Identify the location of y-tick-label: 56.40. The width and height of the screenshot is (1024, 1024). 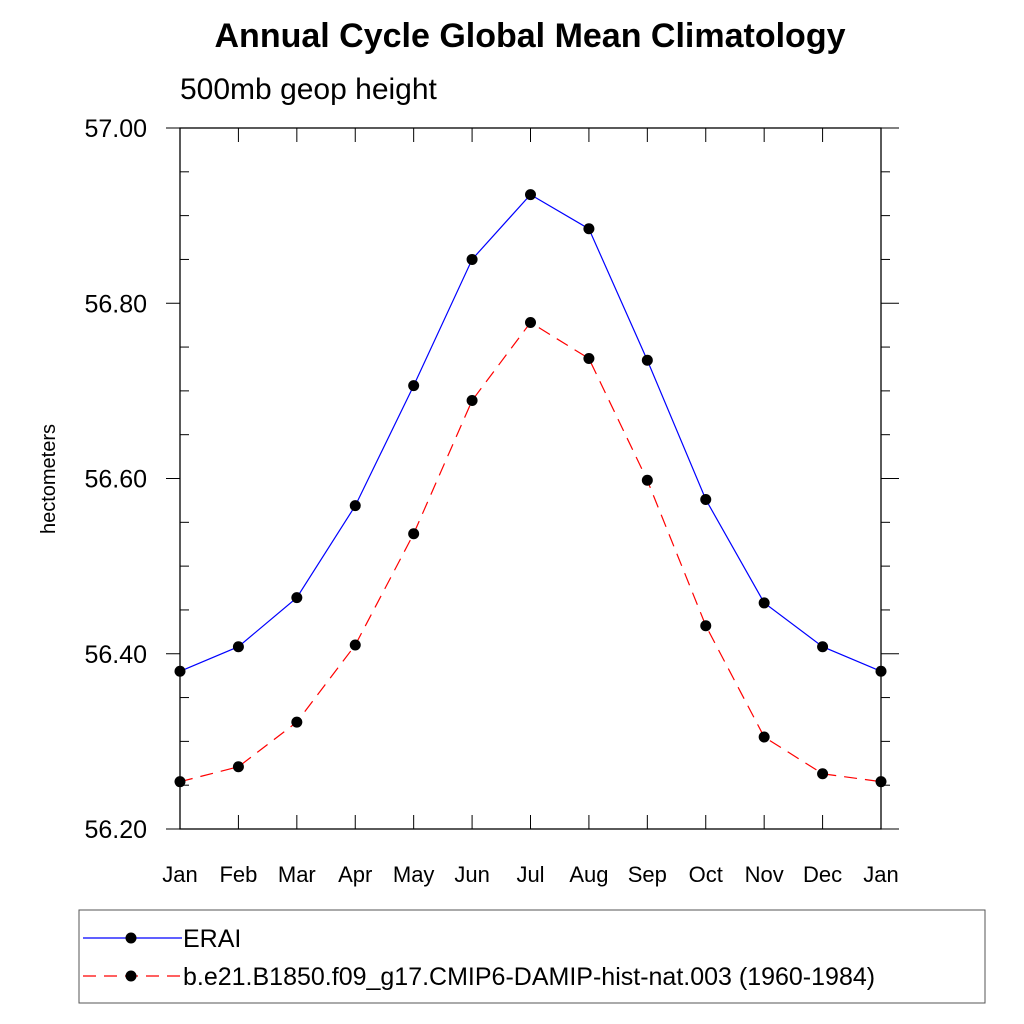
(115, 655).